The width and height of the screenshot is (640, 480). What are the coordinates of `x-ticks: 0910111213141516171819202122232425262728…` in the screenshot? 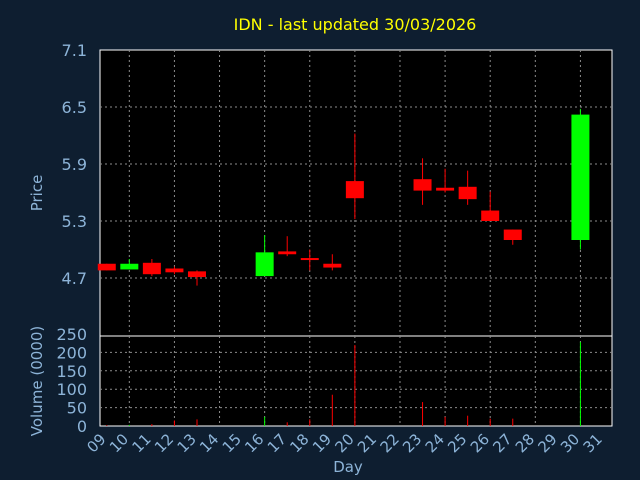 It's located at (344, 443).